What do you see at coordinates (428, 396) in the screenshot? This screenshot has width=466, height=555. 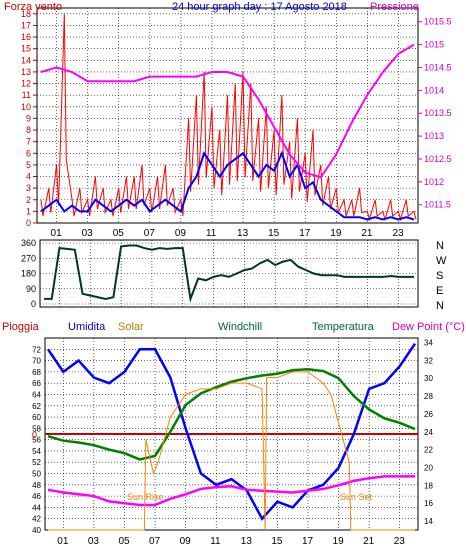 I see `bot-rtick-28: 28` at bounding box center [428, 396].